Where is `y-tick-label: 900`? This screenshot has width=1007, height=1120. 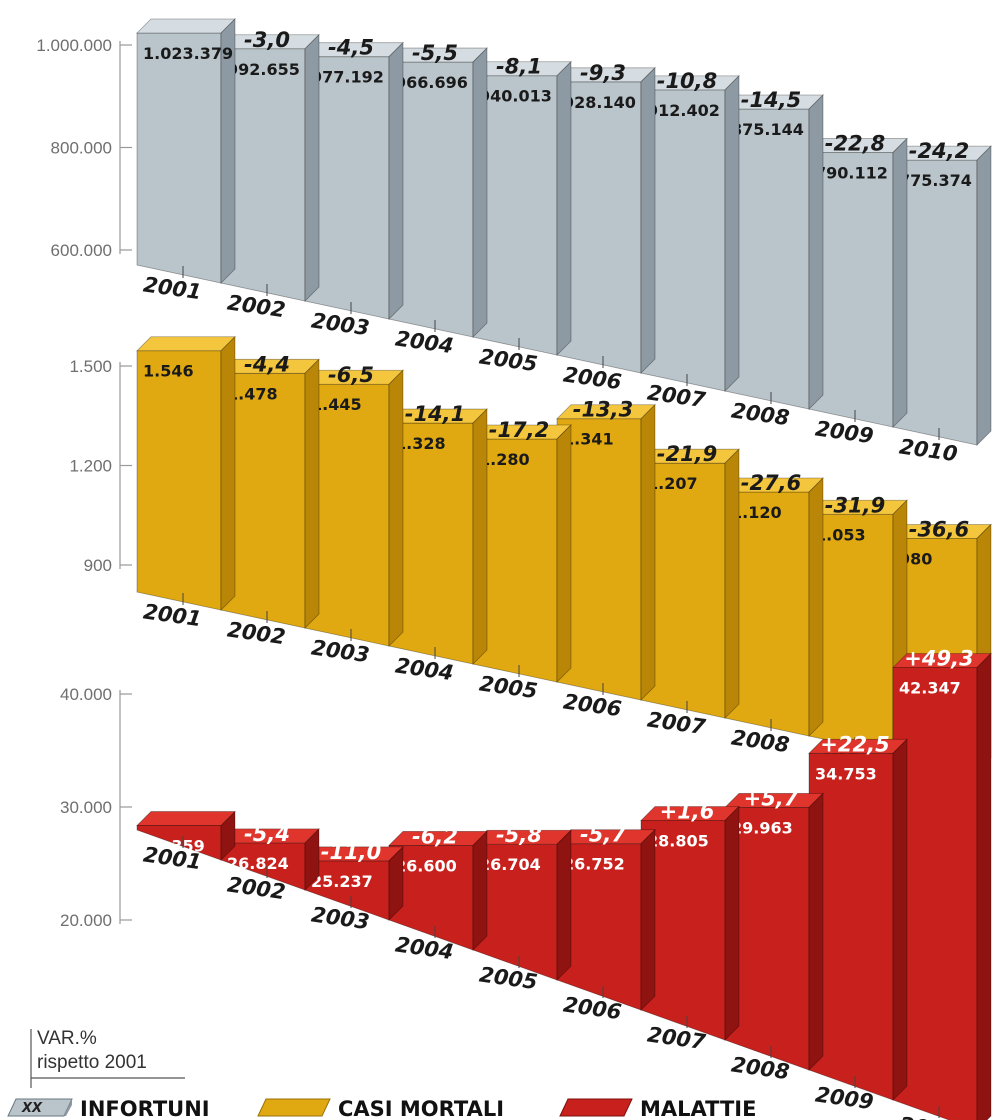 y-tick-label: 900 is located at coordinates (98, 565).